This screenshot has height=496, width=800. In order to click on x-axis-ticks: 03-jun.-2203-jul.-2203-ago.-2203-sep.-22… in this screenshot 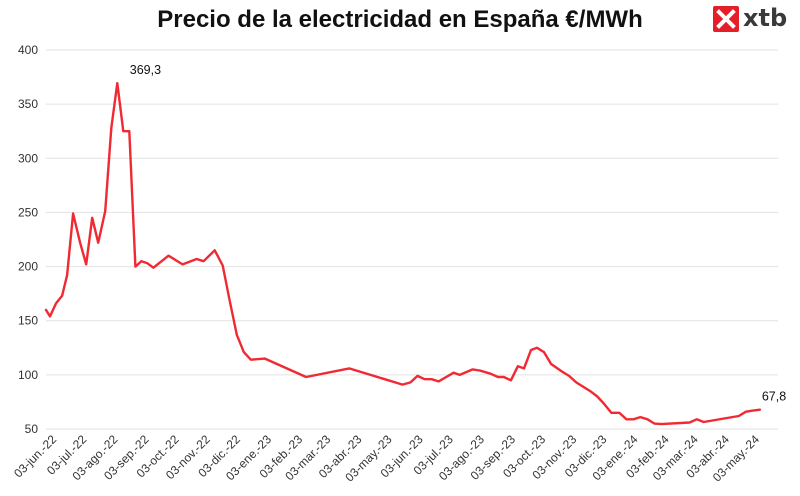, I will do `click(386, 458)`.